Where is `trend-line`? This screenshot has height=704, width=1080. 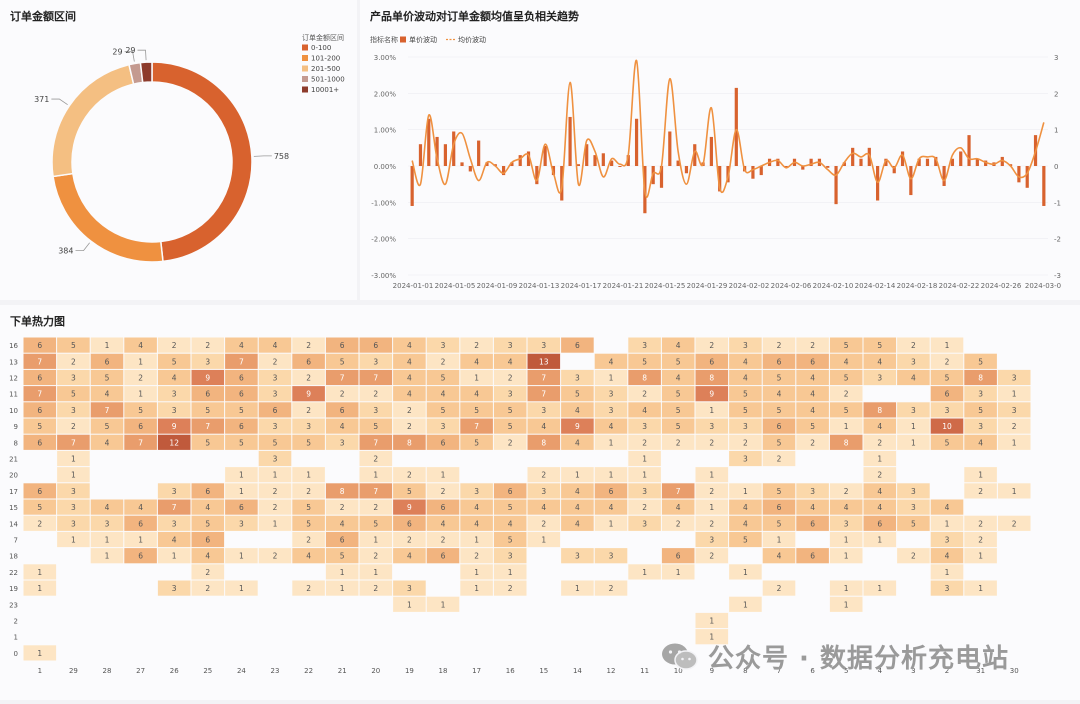 trend-line is located at coordinates (728, 128).